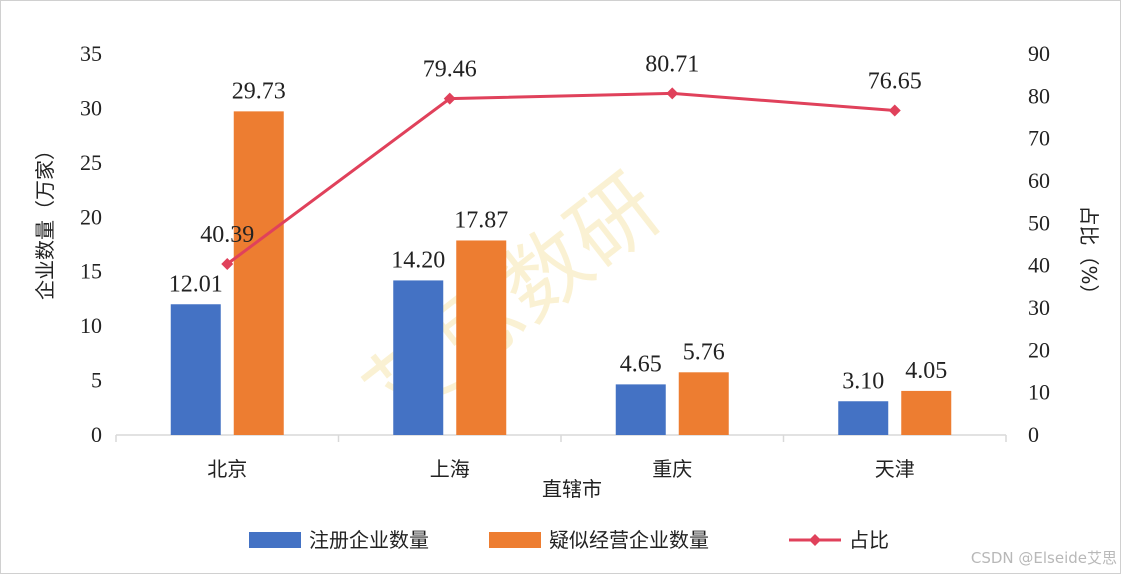  What do you see at coordinates (704, 352) in the screenshot?
I see `bar-value-label: 5.76` at bounding box center [704, 352].